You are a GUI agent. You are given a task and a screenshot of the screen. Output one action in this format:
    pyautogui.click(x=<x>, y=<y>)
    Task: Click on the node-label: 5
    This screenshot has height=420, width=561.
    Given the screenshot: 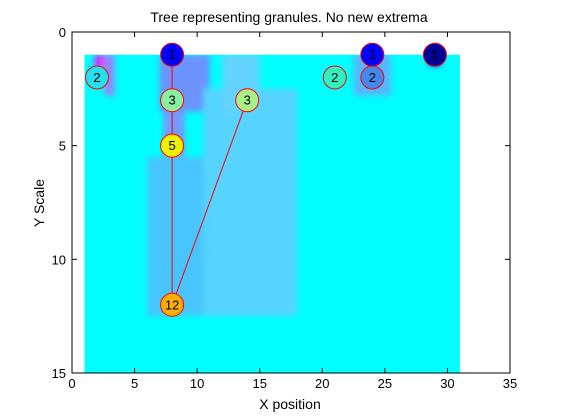 What is the action you would take?
    pyautogui.click(x=171, y=145)
    